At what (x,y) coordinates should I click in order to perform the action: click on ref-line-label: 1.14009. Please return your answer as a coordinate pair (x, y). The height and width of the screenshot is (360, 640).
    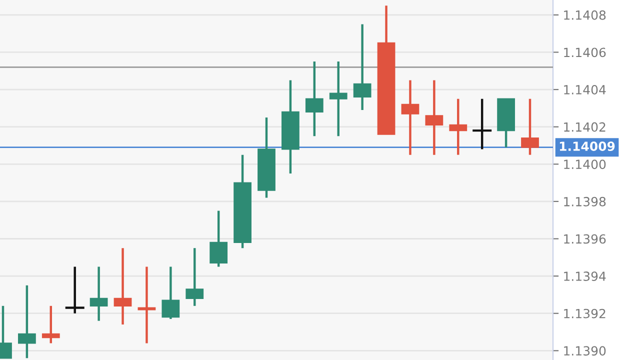
    Looking at the image, I should click on (587, 146).